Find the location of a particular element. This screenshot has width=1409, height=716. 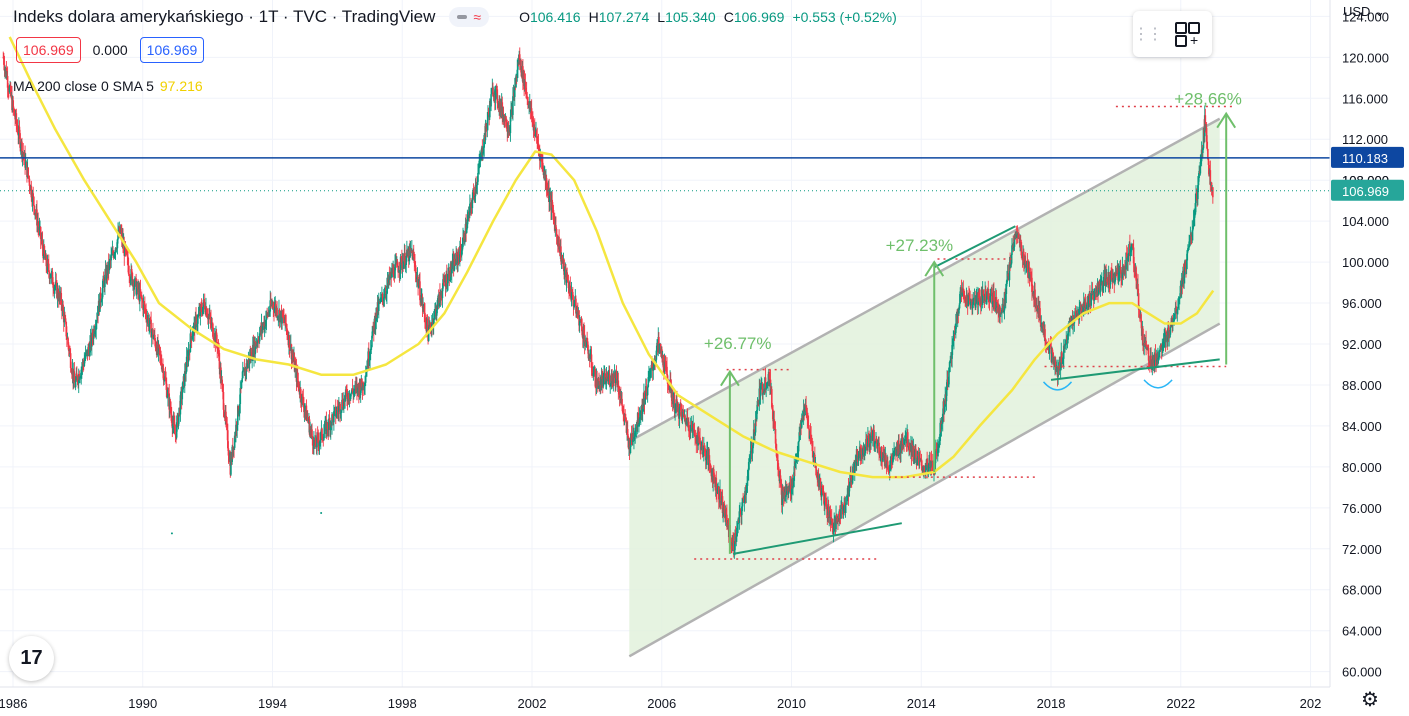

currency-selector: USD ⌄ is located at coordinates (1364, 12).